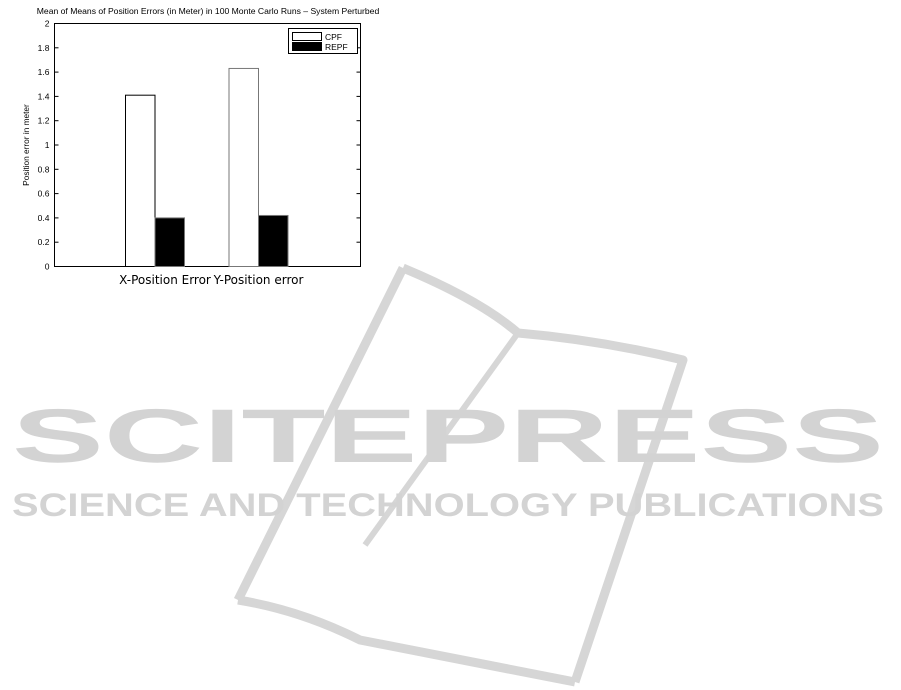 The image size is (901, 690). What do you see at coordinates (44, 72) in the screenshot?
I see `y-tick-label: 1.6` at bounding box center [44, 72].